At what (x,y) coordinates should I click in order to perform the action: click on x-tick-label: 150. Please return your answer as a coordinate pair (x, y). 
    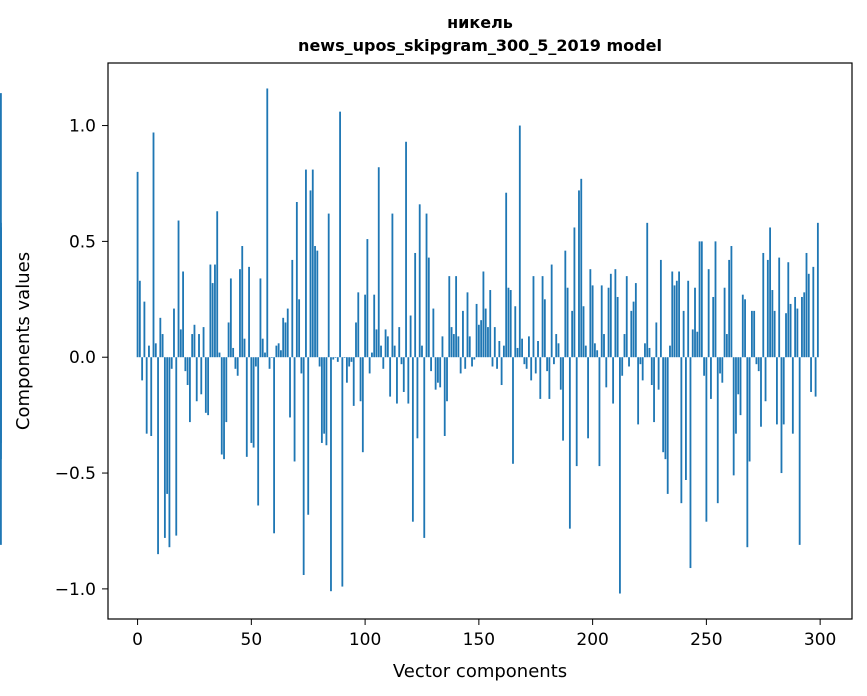
    Looking at the image, I should click on (479, 640).